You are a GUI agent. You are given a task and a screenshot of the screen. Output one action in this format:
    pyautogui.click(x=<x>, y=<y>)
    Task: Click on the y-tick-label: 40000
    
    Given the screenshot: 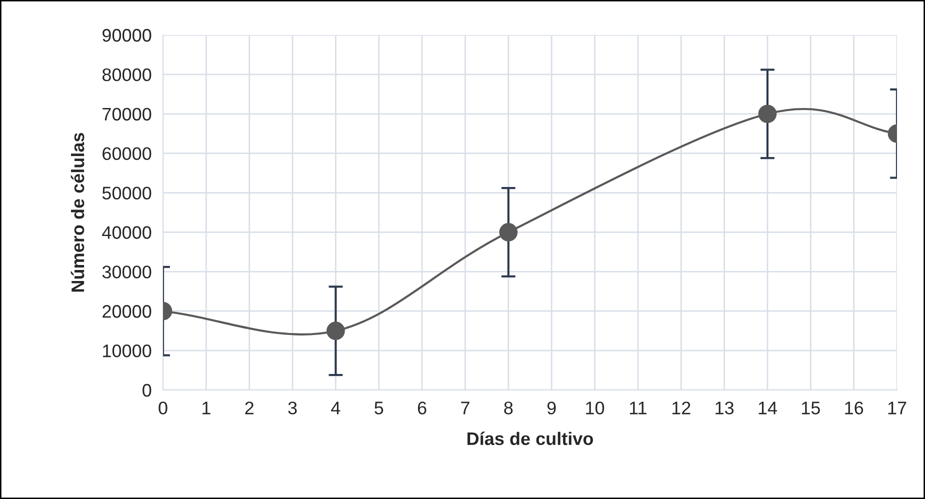 What is the action you would take?
    pyautogui.click(x=127, y=232)
    